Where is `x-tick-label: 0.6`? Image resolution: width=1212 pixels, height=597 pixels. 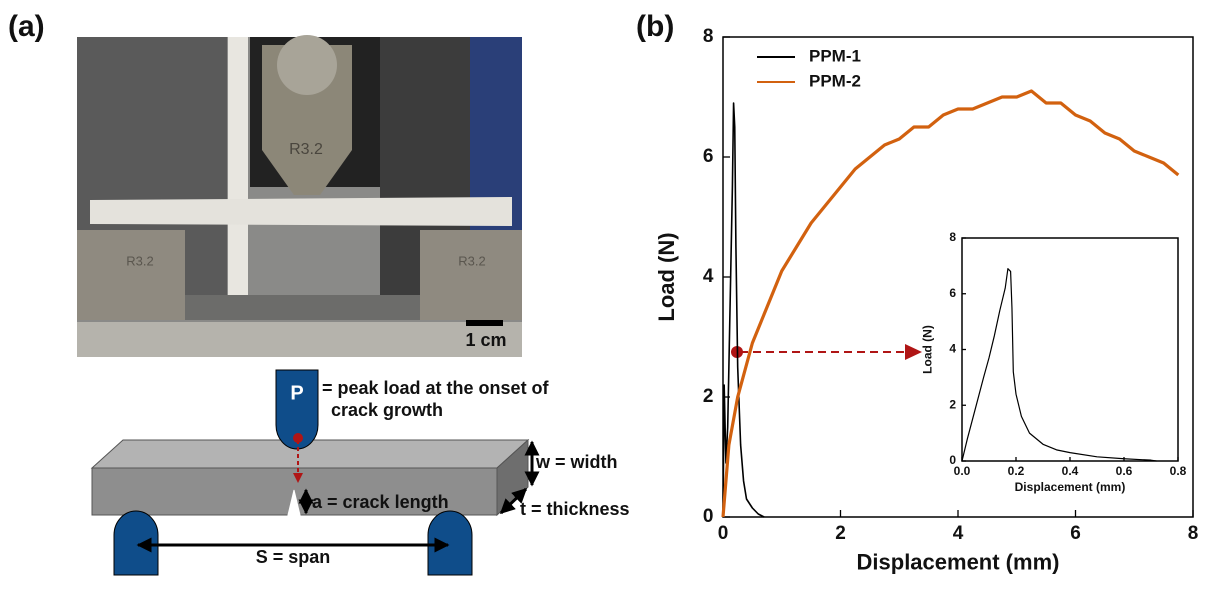 x-tick-label: 0.6 is located at coordinates (1124, 471).